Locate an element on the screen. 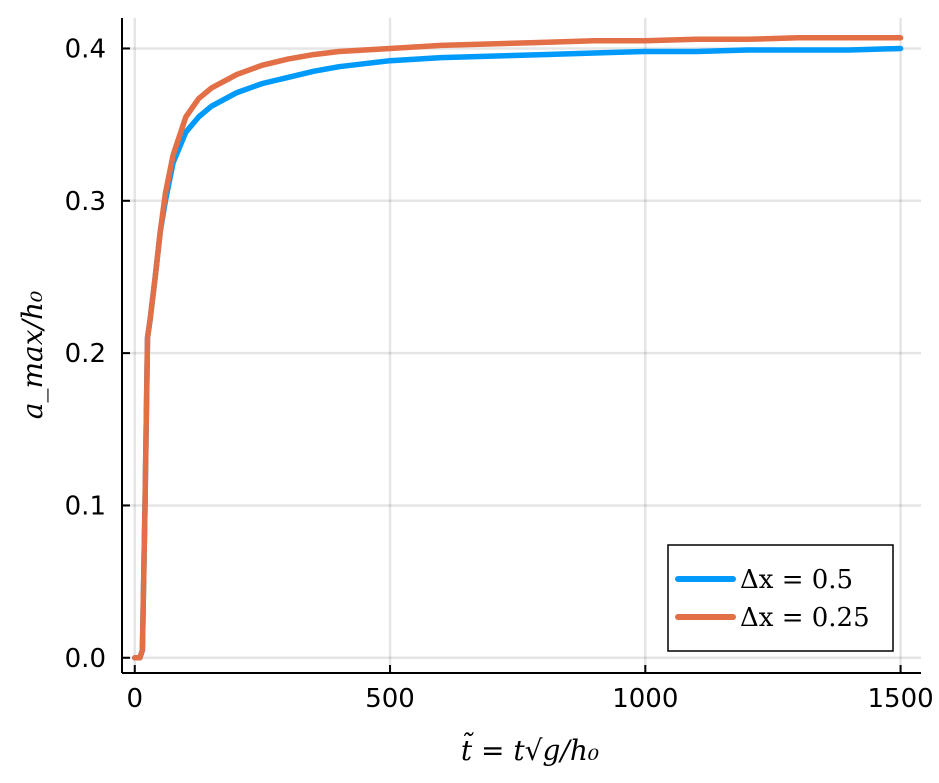 The height and width of the screenshot is (783, 939). x-tick-label: 1000 is located at coordinates (645, 699).